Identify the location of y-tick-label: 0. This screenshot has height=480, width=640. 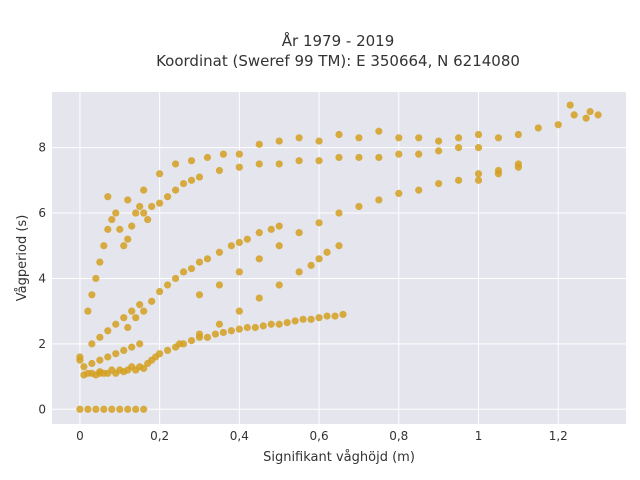
(42, 409).